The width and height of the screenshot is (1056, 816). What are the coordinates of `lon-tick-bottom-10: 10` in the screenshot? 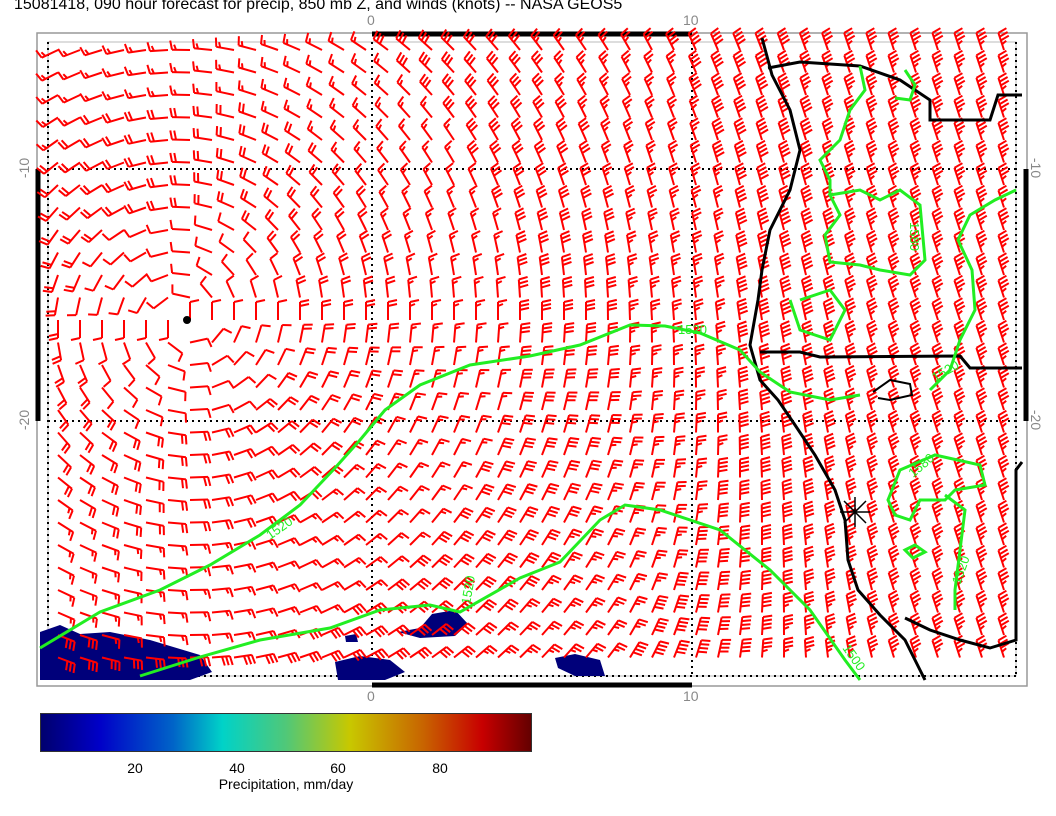 It's located at (691, 696).